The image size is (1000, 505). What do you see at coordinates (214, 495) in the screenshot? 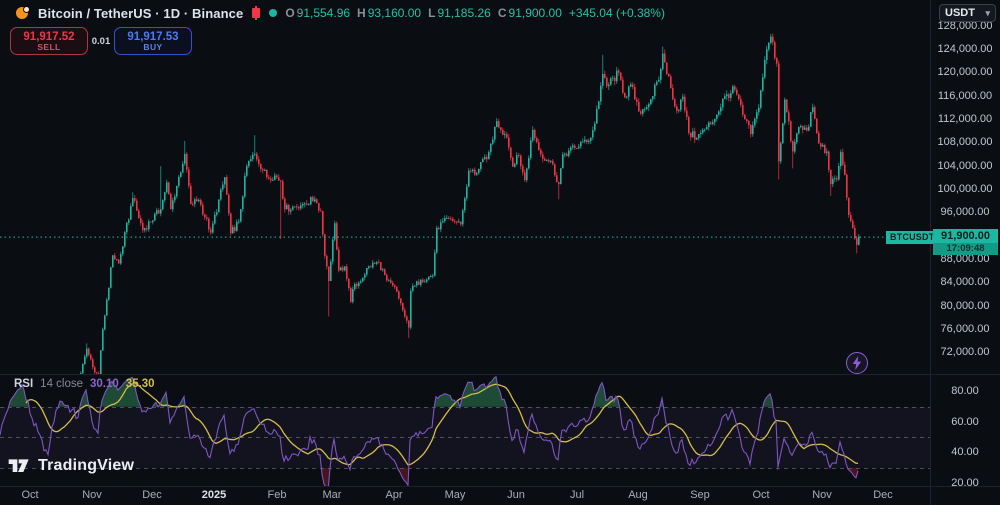
I see `time-axis-label: 2025` at bounding box center [214, 495].